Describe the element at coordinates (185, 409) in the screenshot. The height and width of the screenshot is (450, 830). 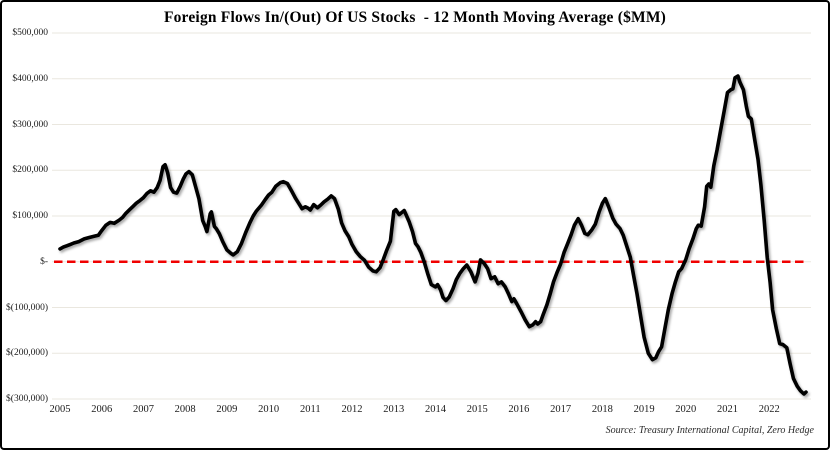
I see `x-axis-label: 2008` at that location.